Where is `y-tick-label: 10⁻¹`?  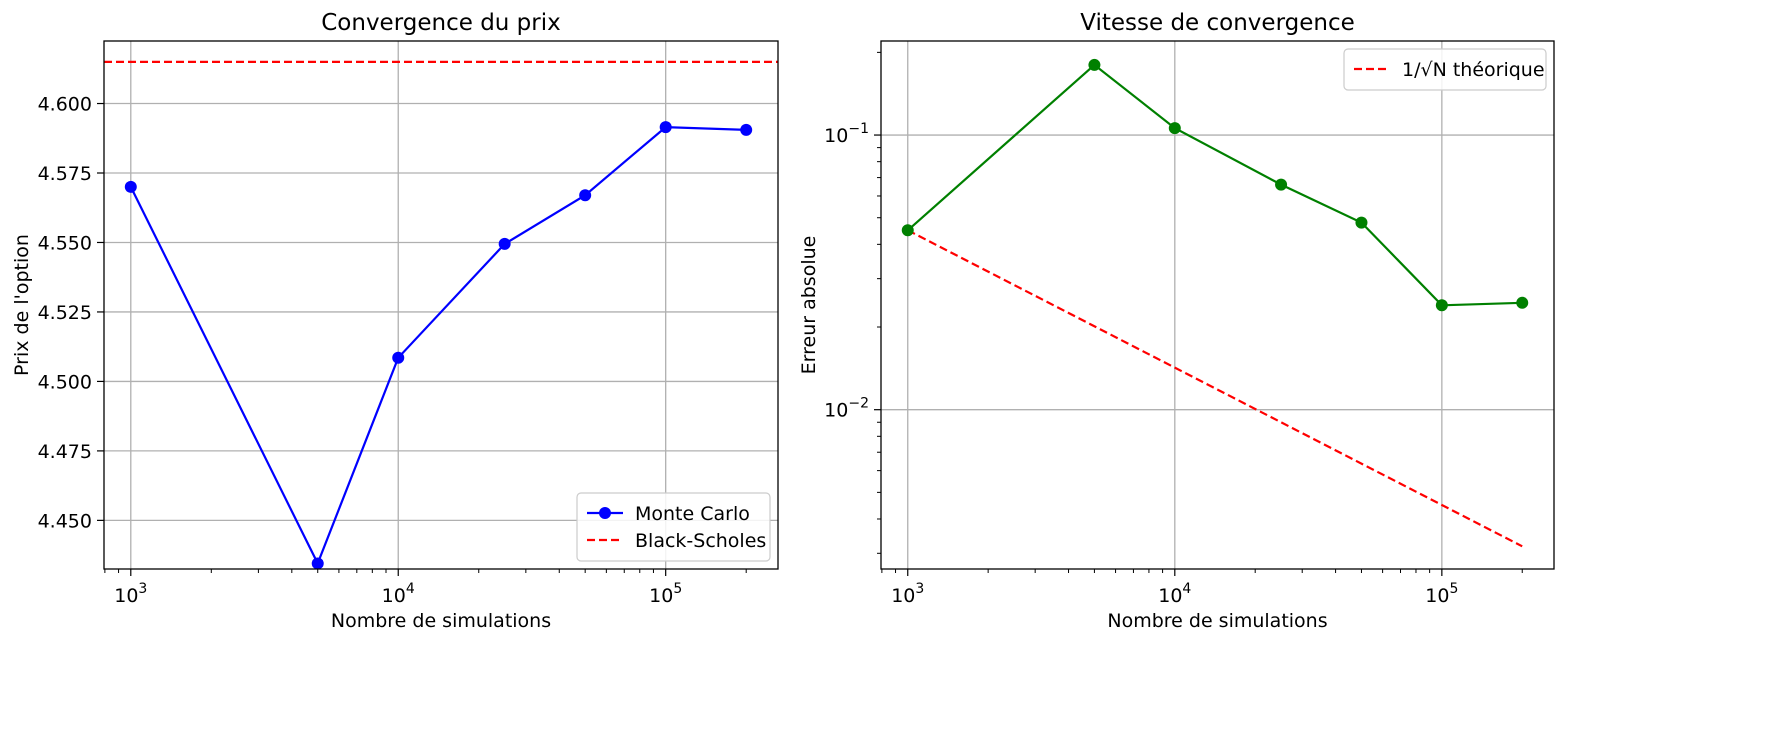
y-tick-label: 10⁻¹ is located at coordinates (846, 134).